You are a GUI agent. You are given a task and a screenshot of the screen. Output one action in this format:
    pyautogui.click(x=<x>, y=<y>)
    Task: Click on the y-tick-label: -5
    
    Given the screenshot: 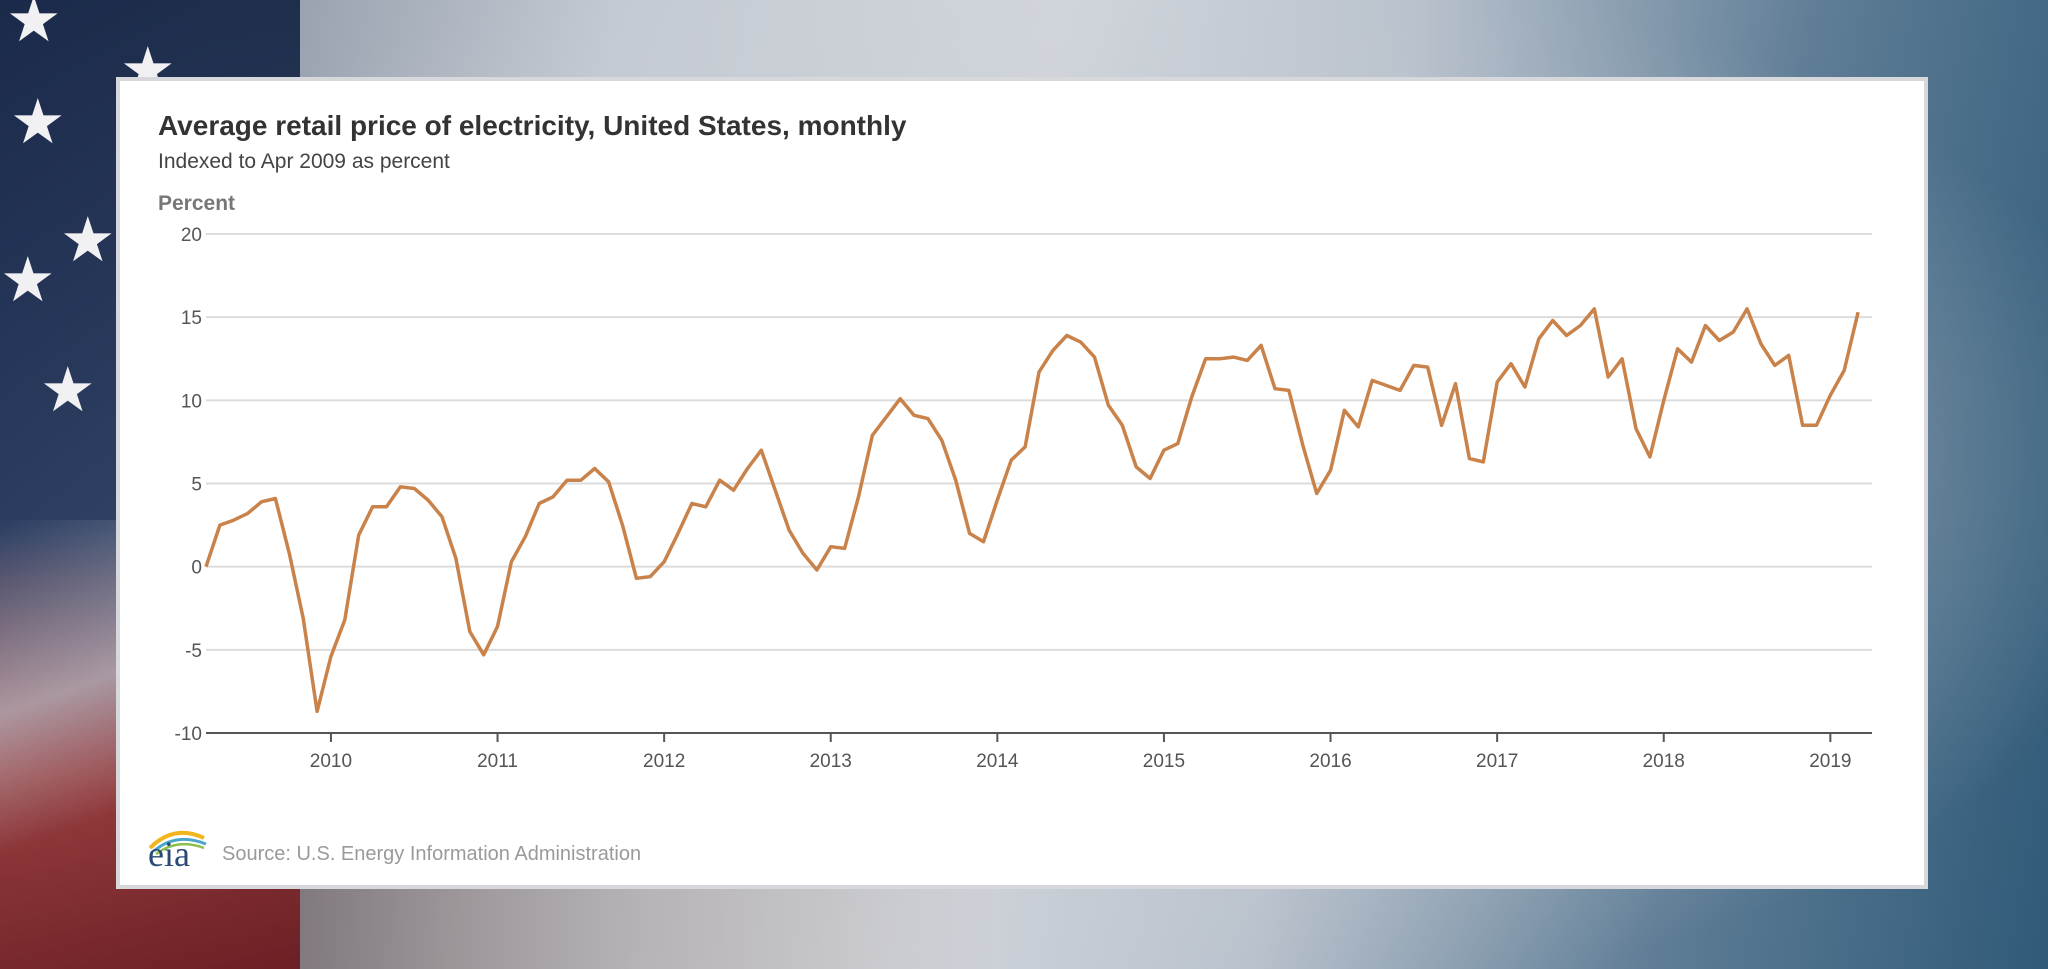 What is the action you would take?
    pyautogui.click(x=193, y=651)
    